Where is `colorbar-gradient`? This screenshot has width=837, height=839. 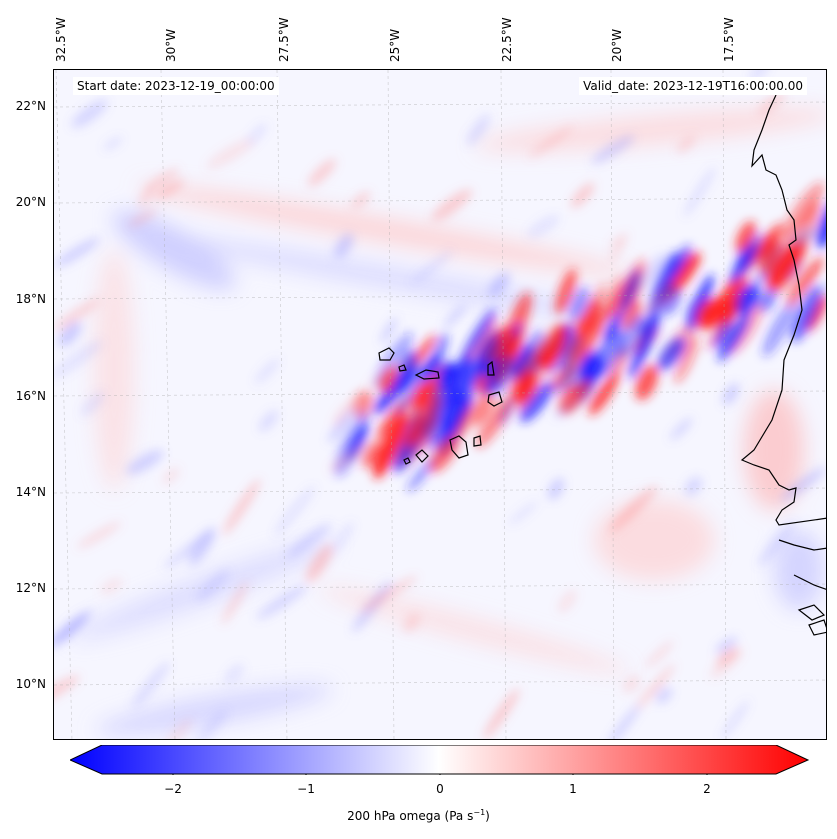
colorbar-gradient is located at coordinates (440, 760).